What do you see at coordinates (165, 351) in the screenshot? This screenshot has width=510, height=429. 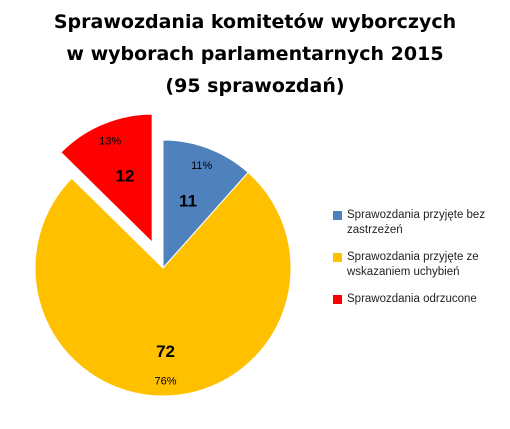 I see `value-label: 72` at bounding box center [165, 351].